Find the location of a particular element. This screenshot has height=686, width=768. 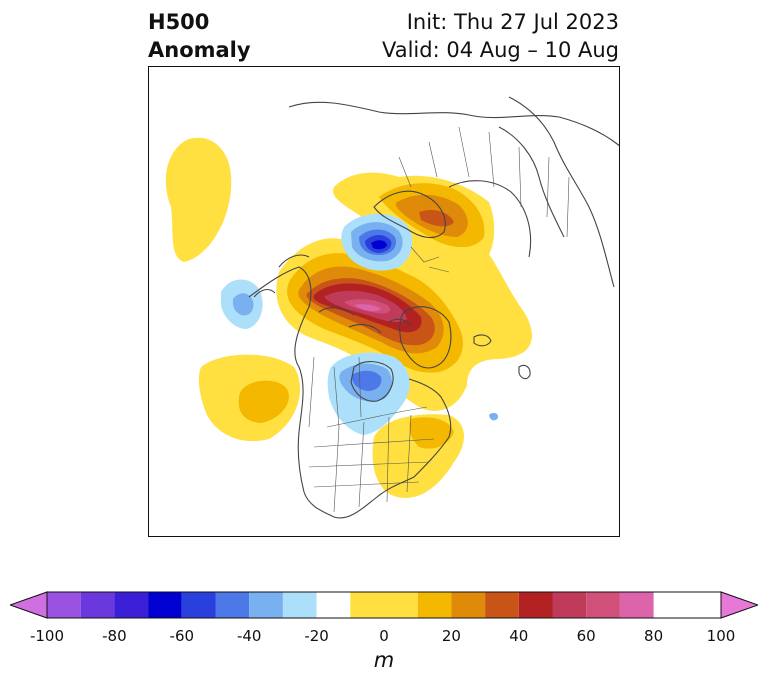

coastline-hudson-bay is located at coordinates (372, 381).